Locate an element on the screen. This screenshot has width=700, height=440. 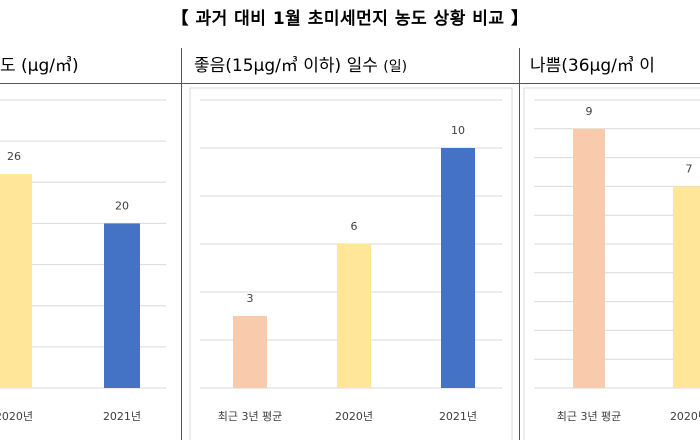
data-label: 7 is located at coordinates (689, 168).